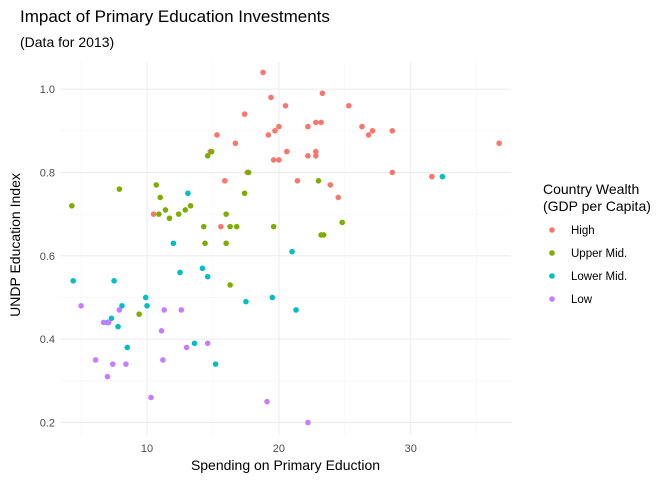 Image resolution: width=672 pixels, height=480 pixels. Describe the element at coordinates (47, 90) in the screenshot. I see `y-tick-label: 1.0` at that location.